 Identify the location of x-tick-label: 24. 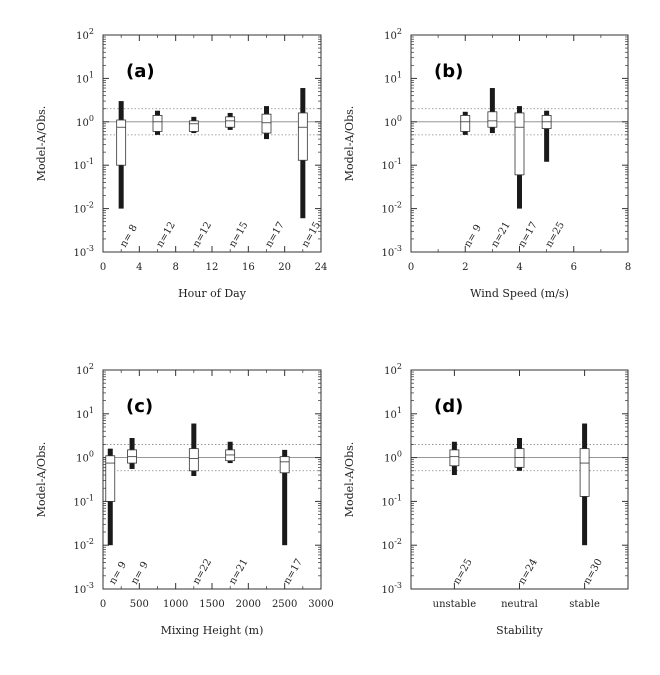
(321, 267).